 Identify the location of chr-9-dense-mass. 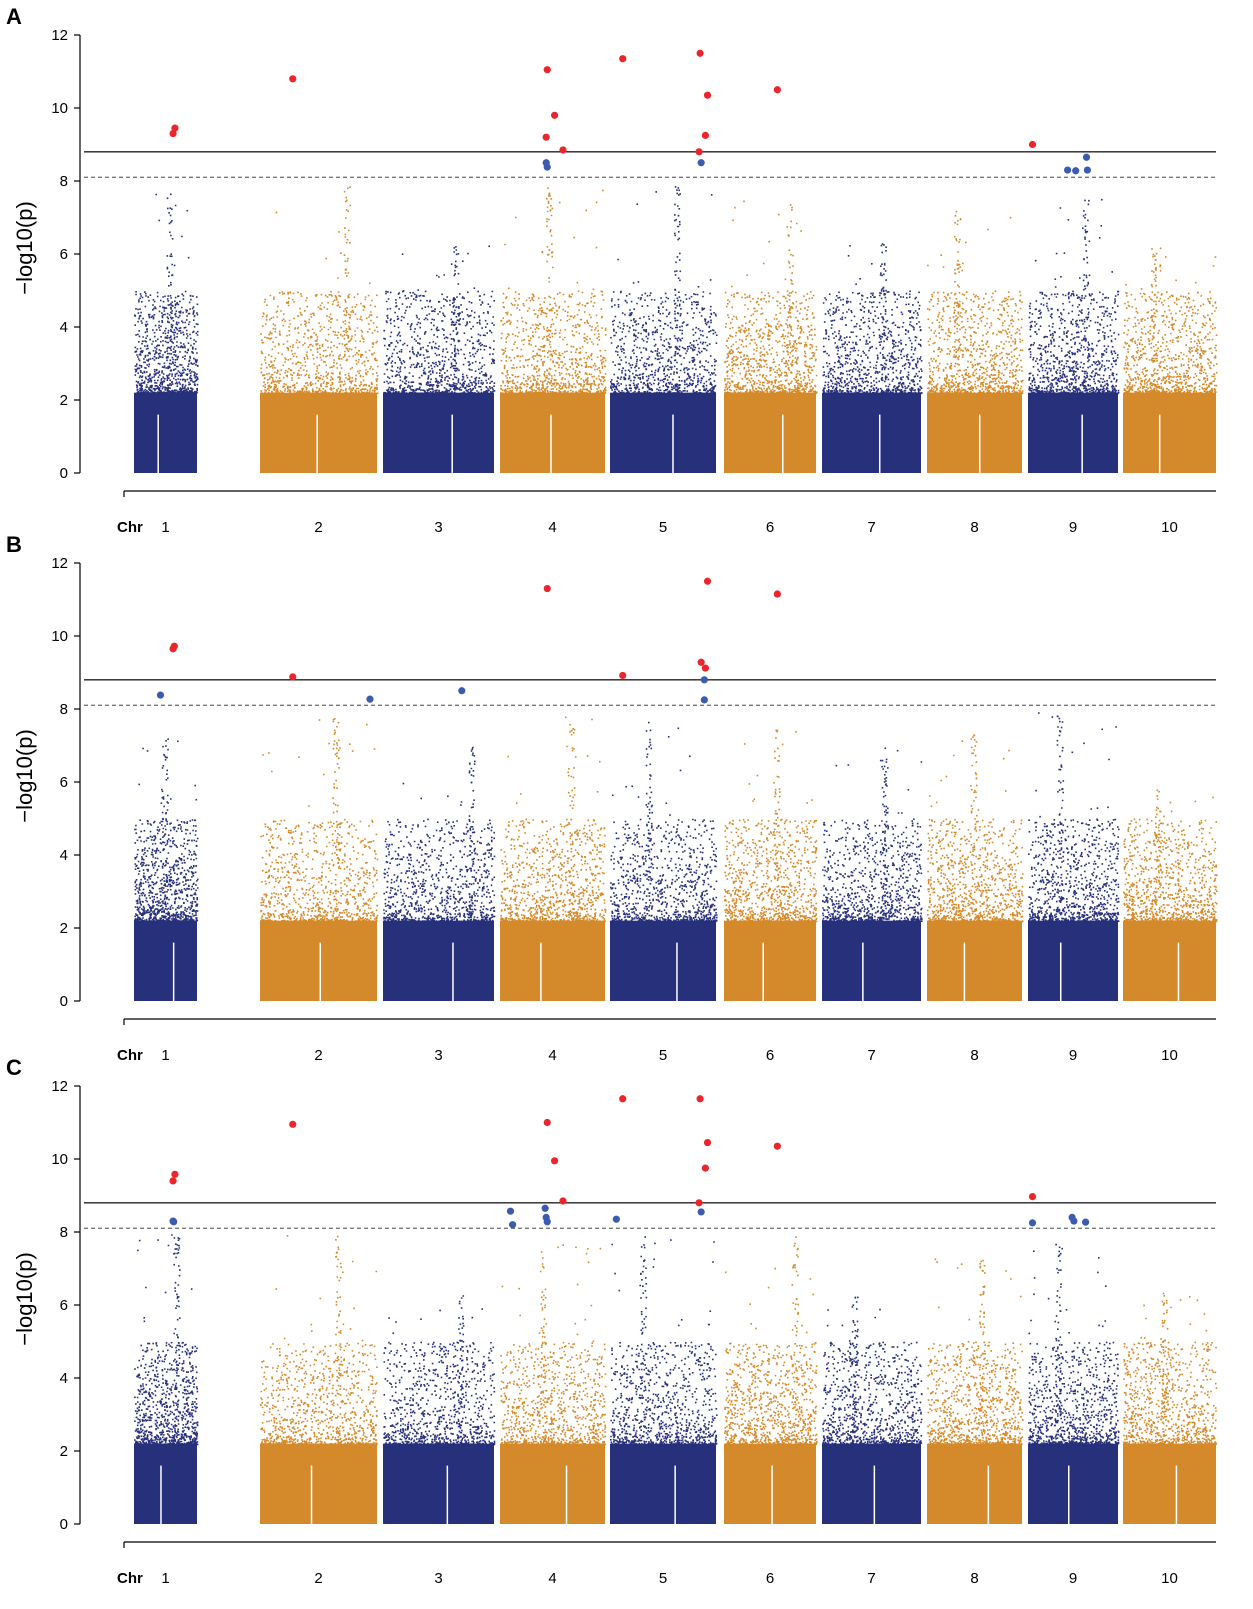
(1073, 960).